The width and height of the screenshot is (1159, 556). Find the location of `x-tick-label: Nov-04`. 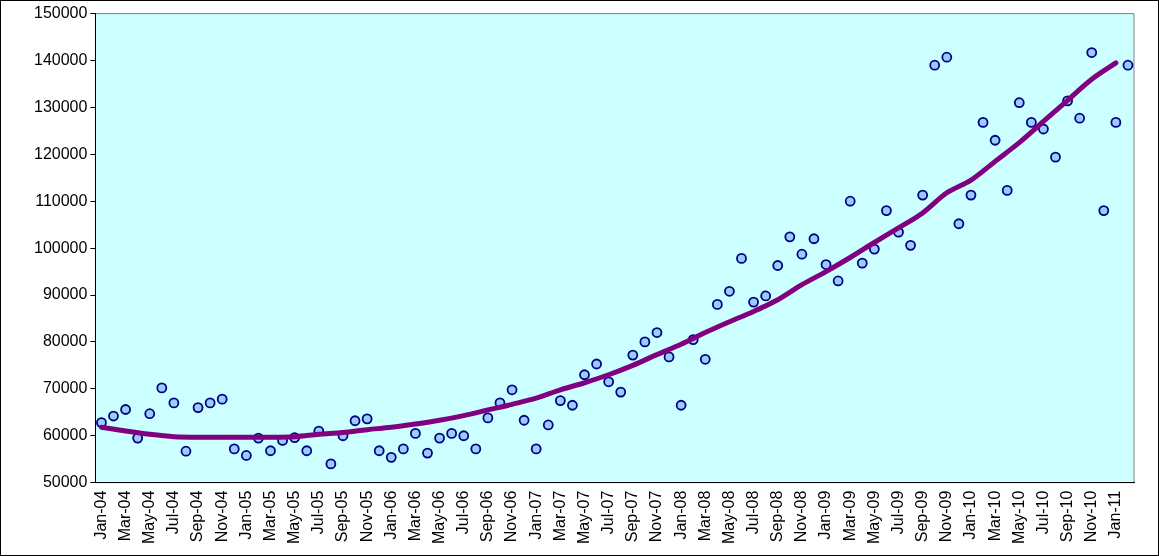

x-tick-label: Nov-04 is located at coordinates (221, 516).